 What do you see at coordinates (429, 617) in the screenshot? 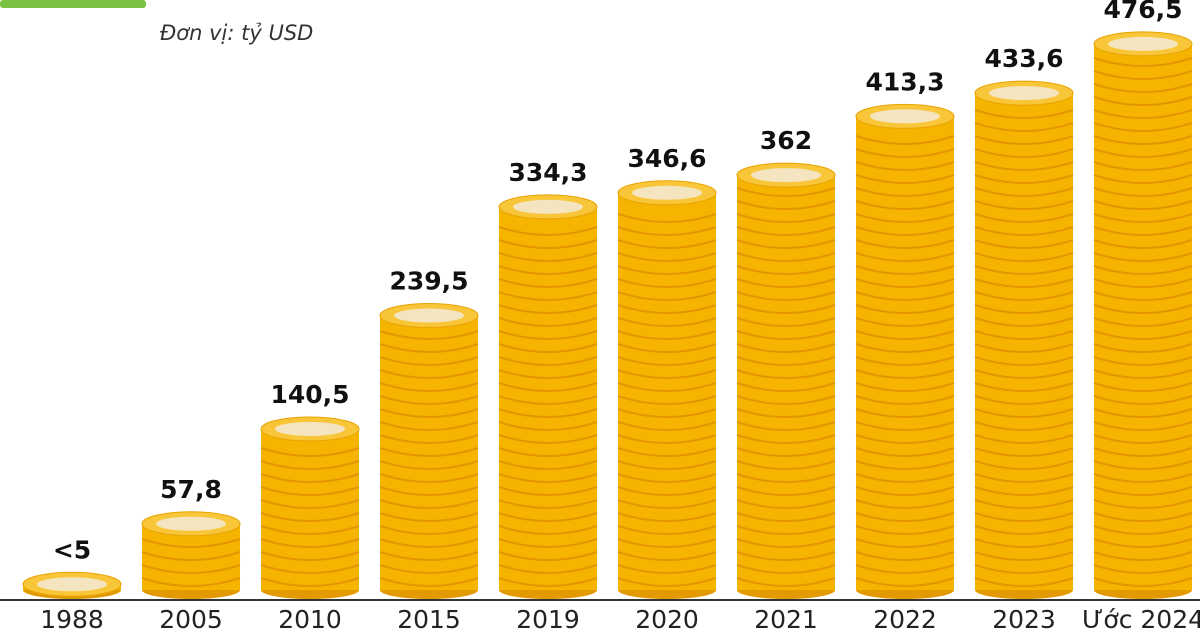
I see `x-tick-label: 2015` at bounding box center [429, 617].